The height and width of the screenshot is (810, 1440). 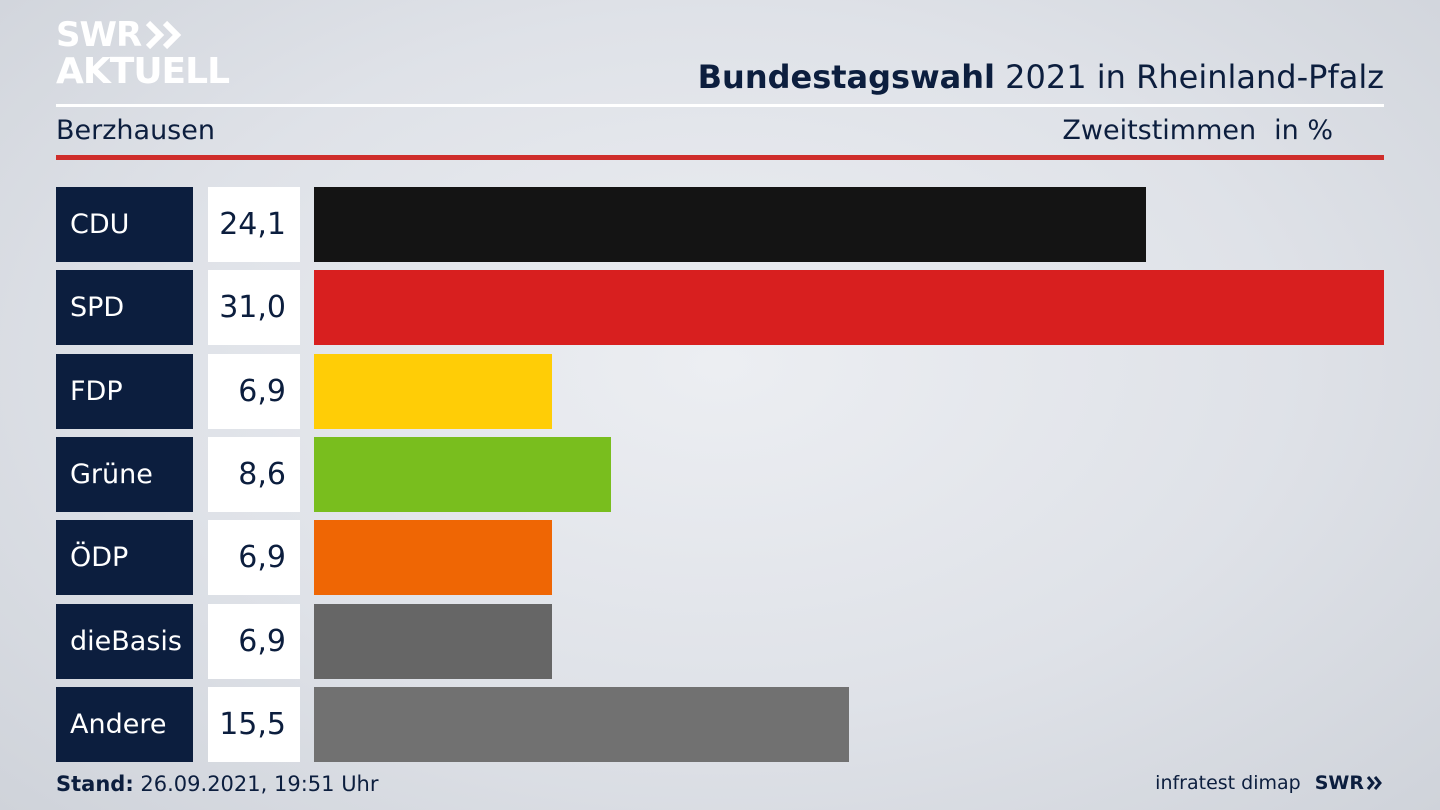 I want to click on party-label: dieBasis, so click(x=124, y=641).